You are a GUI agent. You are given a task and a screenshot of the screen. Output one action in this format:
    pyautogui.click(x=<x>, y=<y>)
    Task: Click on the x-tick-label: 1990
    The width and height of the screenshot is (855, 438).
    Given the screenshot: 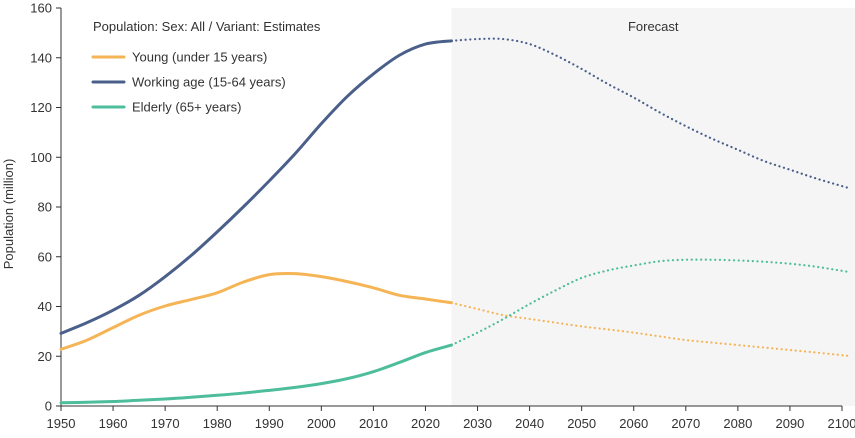 What is the action you would take?
    pyautogui.click(x=269, y=423)
    